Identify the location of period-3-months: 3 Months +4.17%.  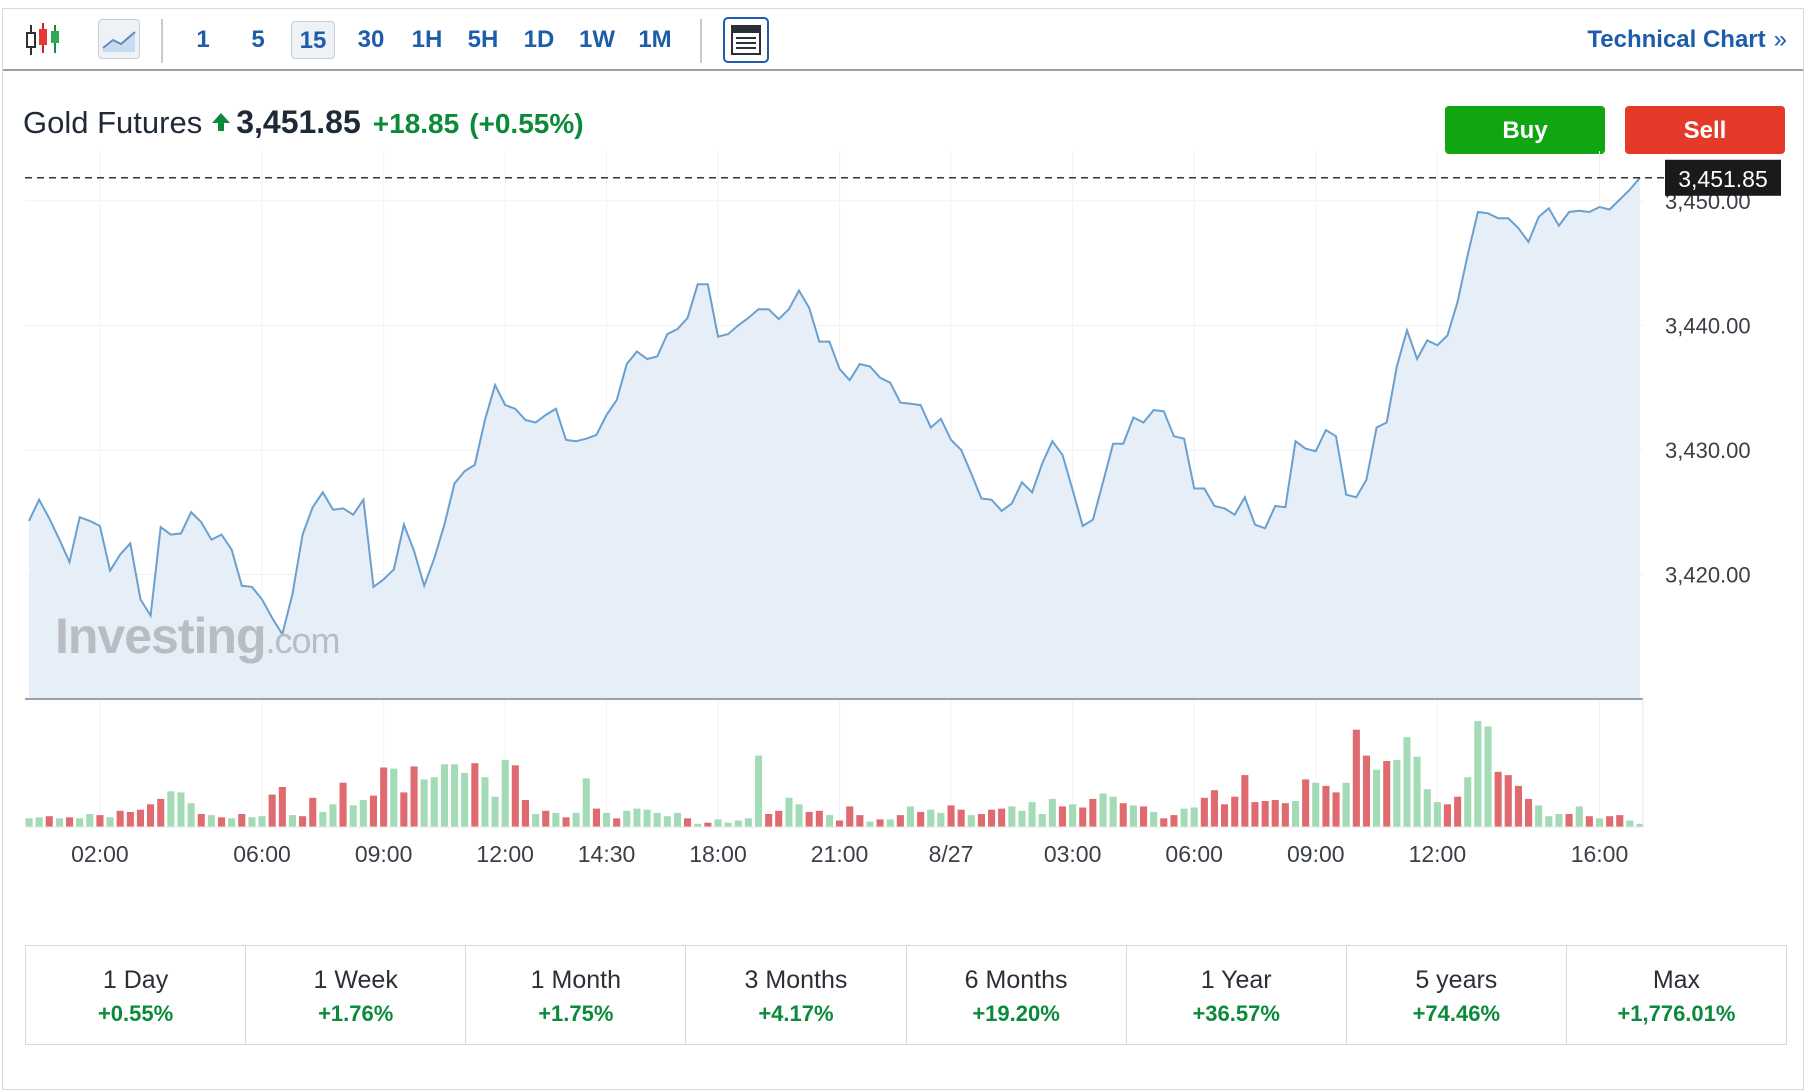
(796, 995).